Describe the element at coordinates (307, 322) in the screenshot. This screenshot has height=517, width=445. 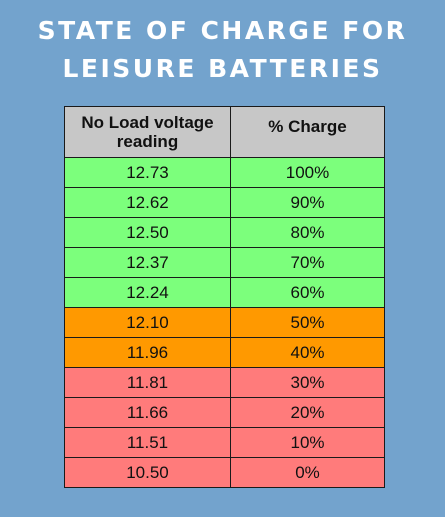
I see `charge-cell: 50%` at that location.